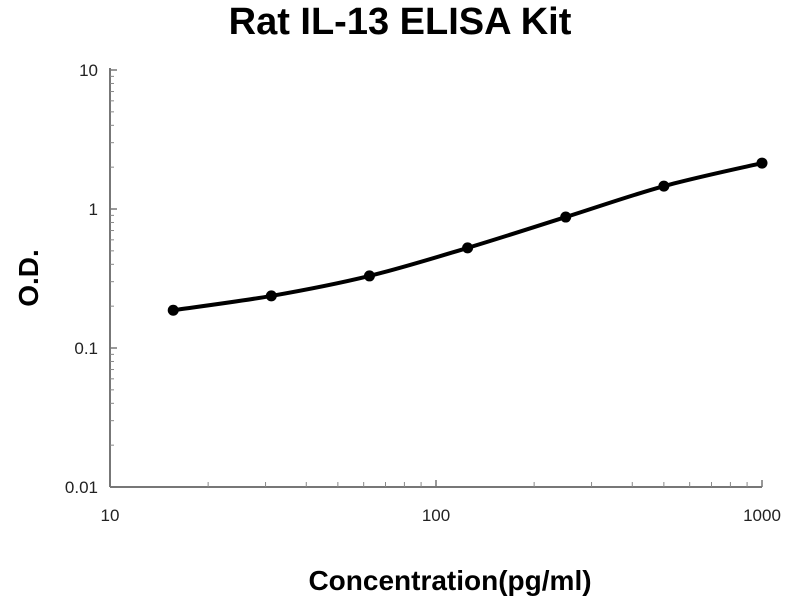 Image resolution: width=800 pixels, height=600 pixels. I want to click on chart-title: Rat IL-13 ELISA Kit, so click(400, 22).